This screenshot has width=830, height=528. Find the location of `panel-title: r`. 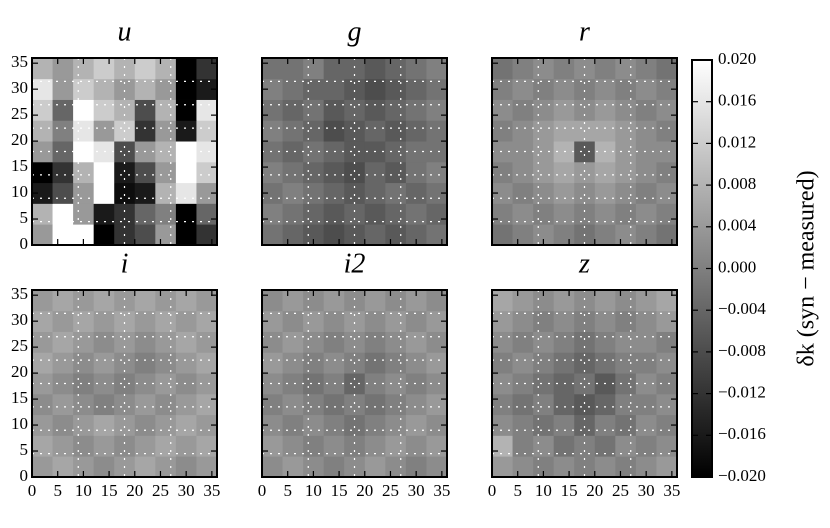

panel-title: r is located at coordinates (584, 31).